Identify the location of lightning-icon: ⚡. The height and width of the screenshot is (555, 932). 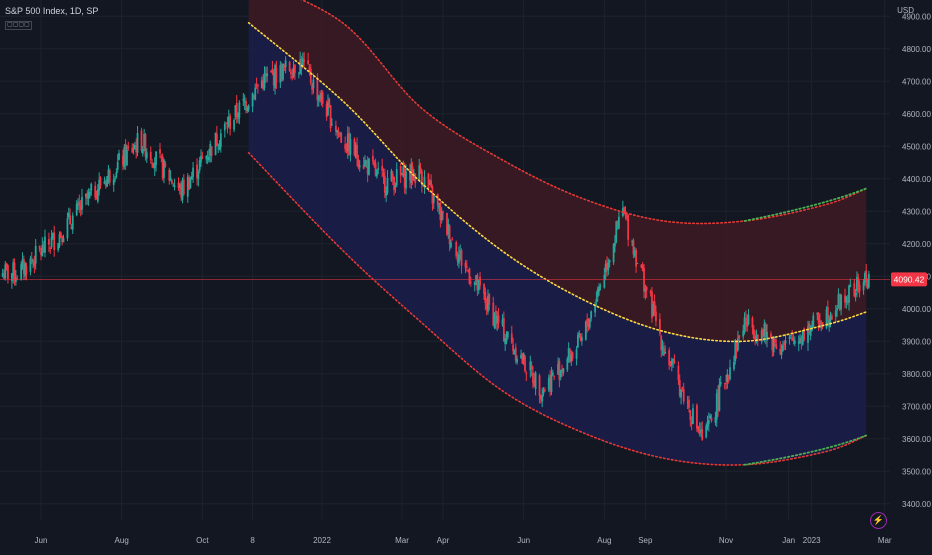
(878, 520).